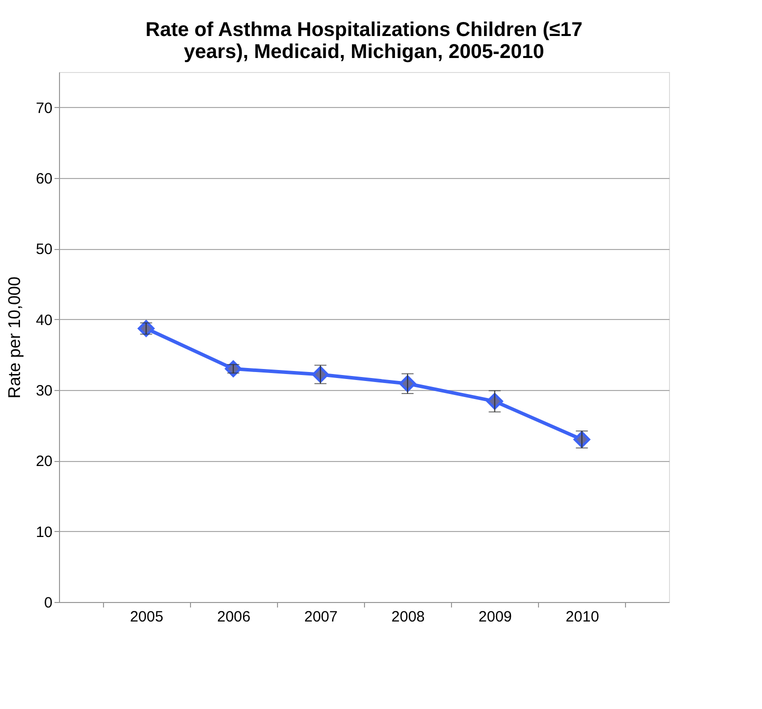  What do you see at coordinates (44, 249) in the screenshot?
I see `y-tick-label: 50` at bounding box center [44, 249].